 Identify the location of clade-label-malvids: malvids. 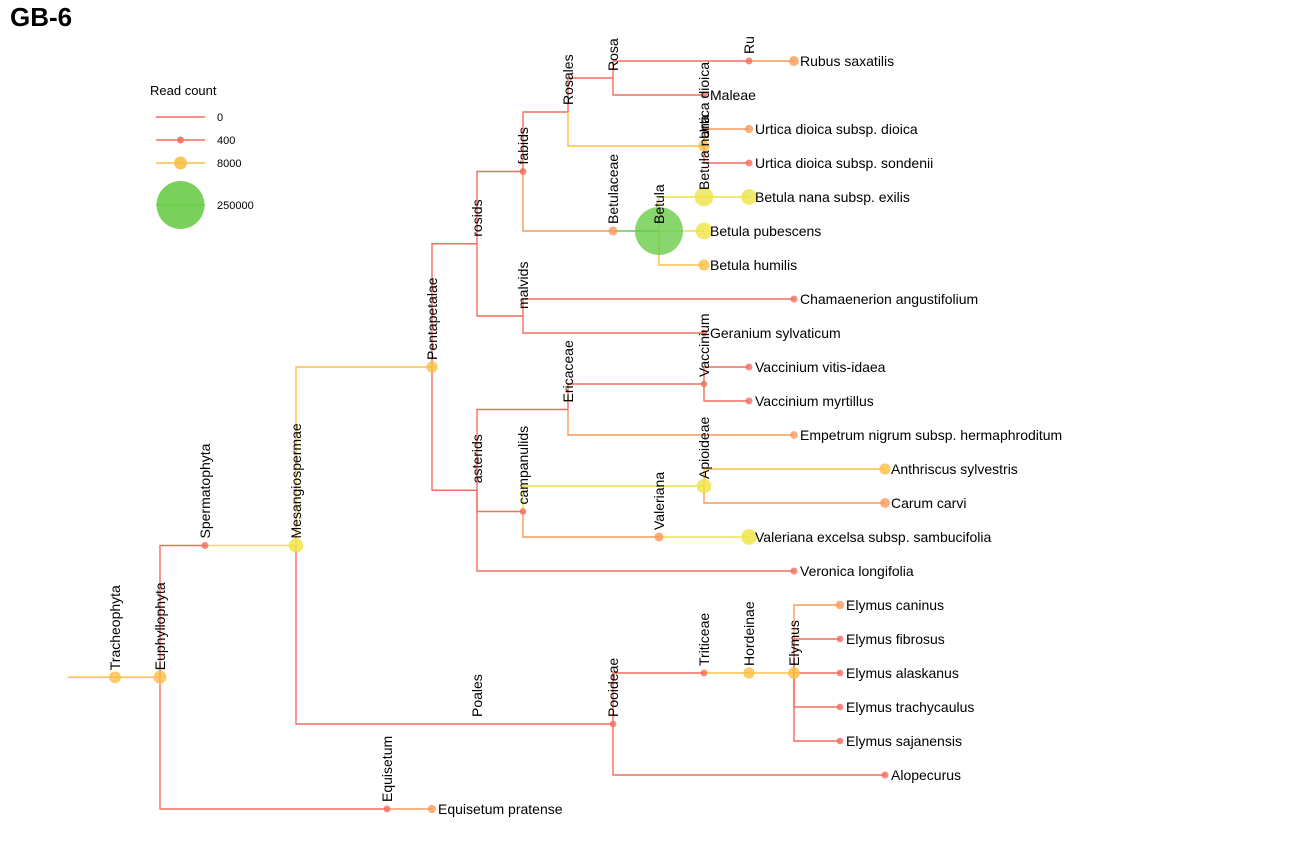
(523, 285).